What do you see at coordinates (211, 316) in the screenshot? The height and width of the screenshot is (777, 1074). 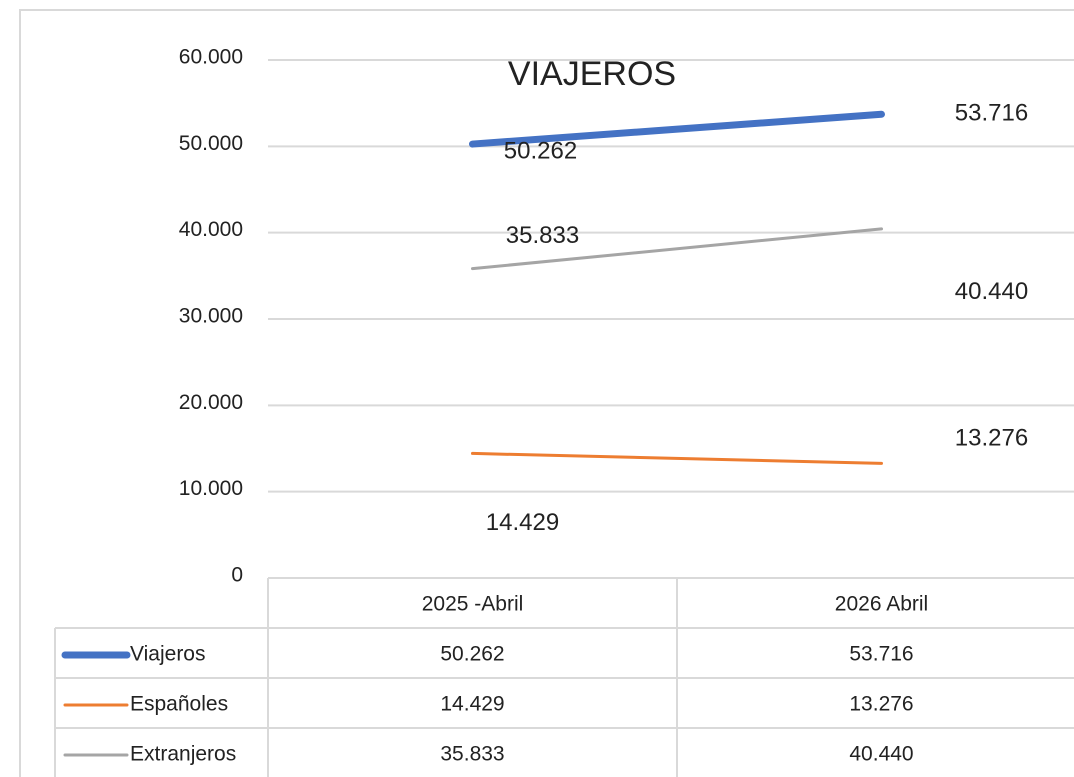 I see `y-tick-label: 30.000` at bounding box center [211, 316].